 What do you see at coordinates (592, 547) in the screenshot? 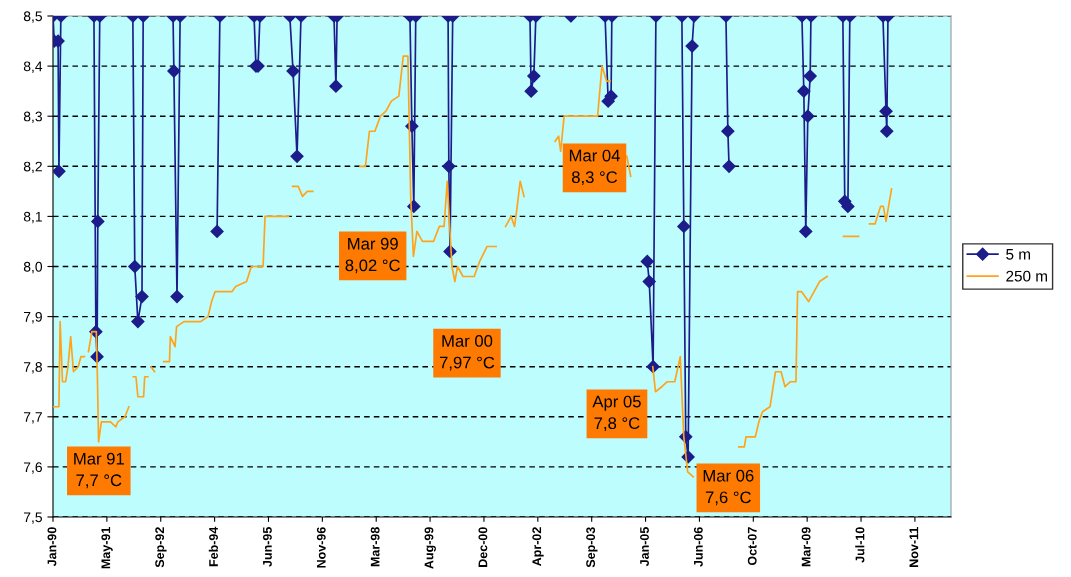
I see `x-tick-label: Sep-03` at bounding box center [592, 547].